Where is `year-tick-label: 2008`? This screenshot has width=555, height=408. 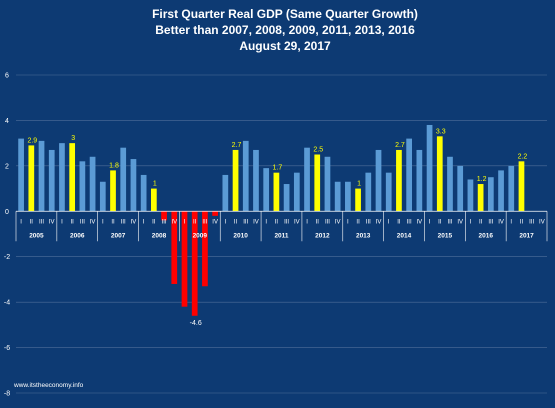 year-tick-label: 2008 is located at coordinates (159, 235).